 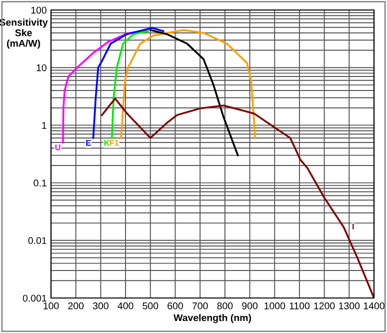 What do you see at coordinates (34, 298) in the screenshot?
I see `y-tick-label: 0.001` at bounding box center [34, 298].